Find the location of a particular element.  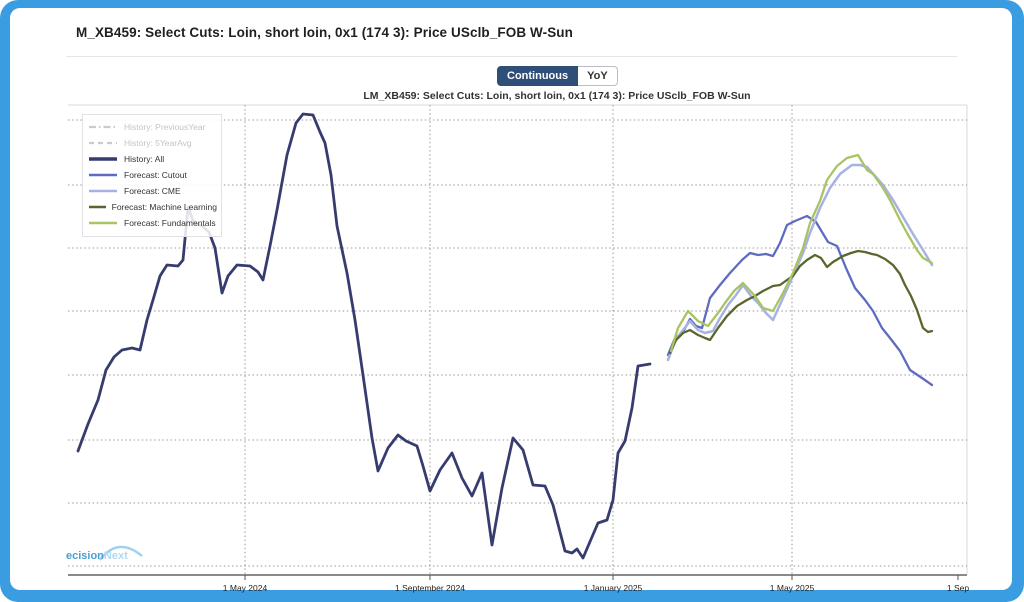

legend-item-forecast-cutout: Forecast: Cutout is located at coordinates (152, 175).